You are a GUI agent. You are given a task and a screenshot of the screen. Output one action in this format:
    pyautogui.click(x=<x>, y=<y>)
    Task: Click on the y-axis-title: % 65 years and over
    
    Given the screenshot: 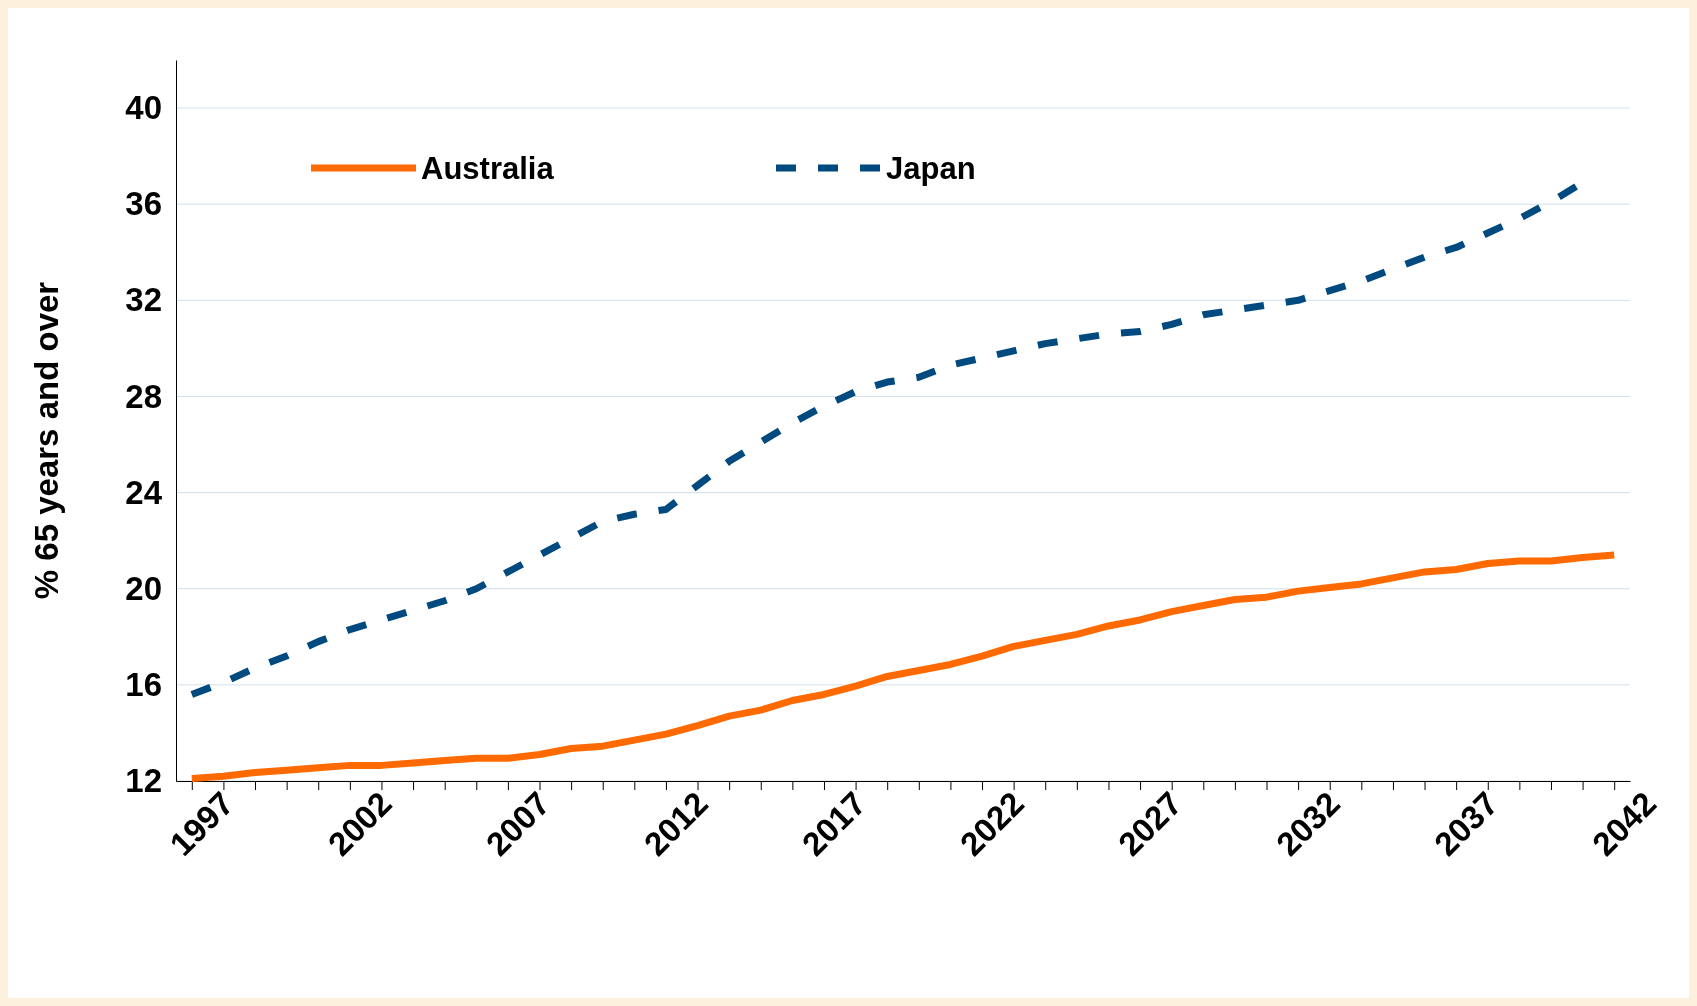 What is the action you would take?
    pyautogui.click(x=46, y=440)
    